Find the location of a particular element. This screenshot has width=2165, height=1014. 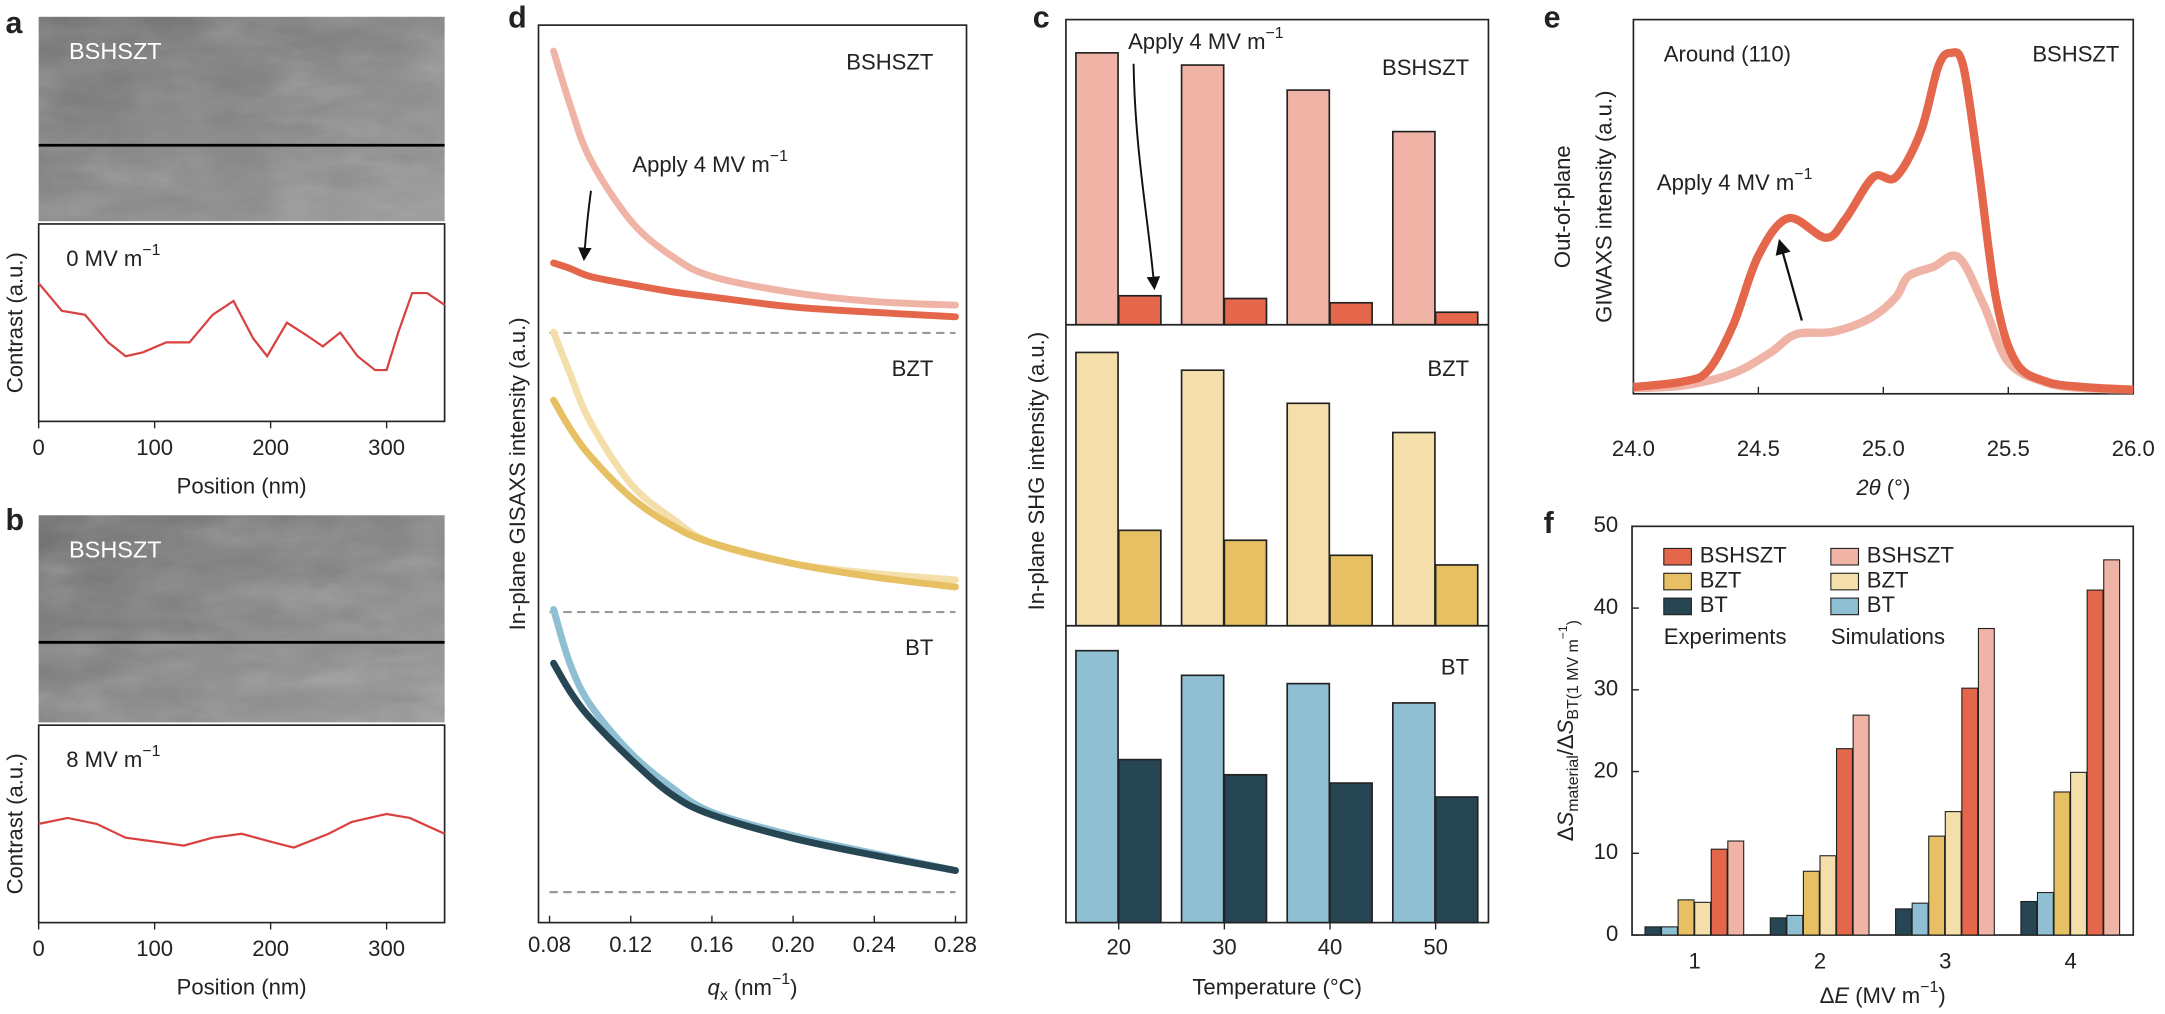

text-part: (MV m is located at coordinates (1884, 995).